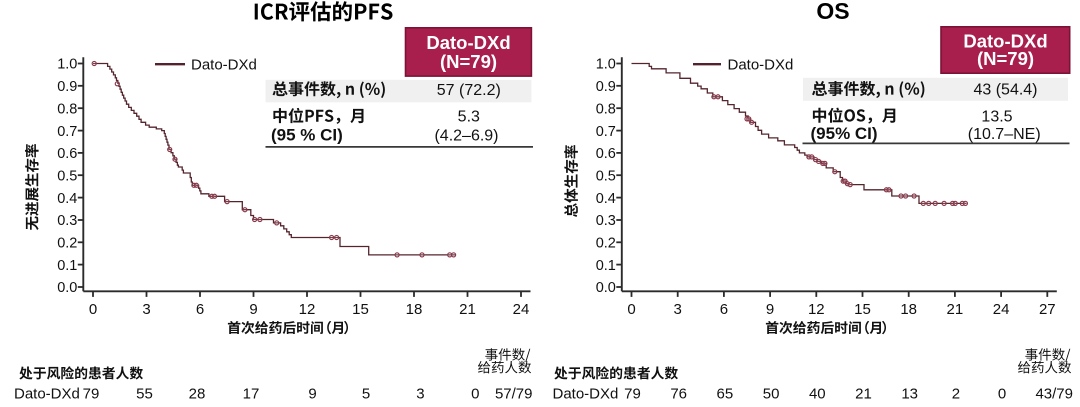 The width and height of the screenshot is (1080, 407). I want to click on svg-text: 55, so click(144, 393).